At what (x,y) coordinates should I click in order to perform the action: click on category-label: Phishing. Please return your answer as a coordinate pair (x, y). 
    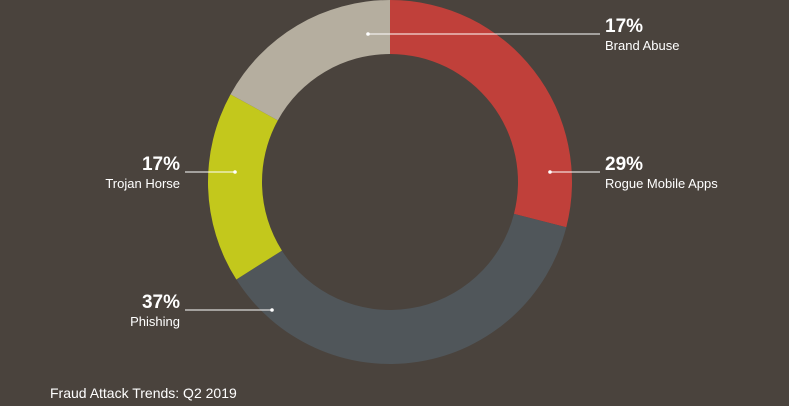
    Looking at the image, I should click on (155, 321).